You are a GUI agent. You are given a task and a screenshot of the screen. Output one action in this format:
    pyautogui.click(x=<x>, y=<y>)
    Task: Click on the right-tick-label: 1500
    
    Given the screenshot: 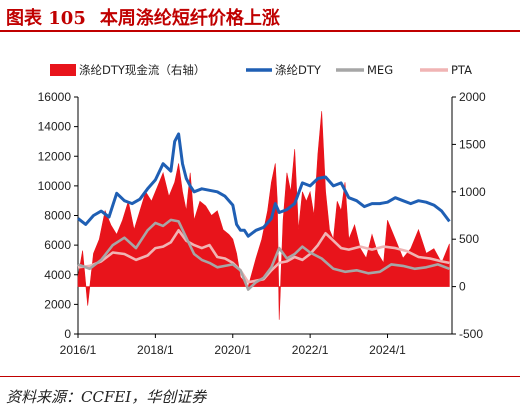 What is the action you would take?
    pyautogui.click(x=472, y=144)
    